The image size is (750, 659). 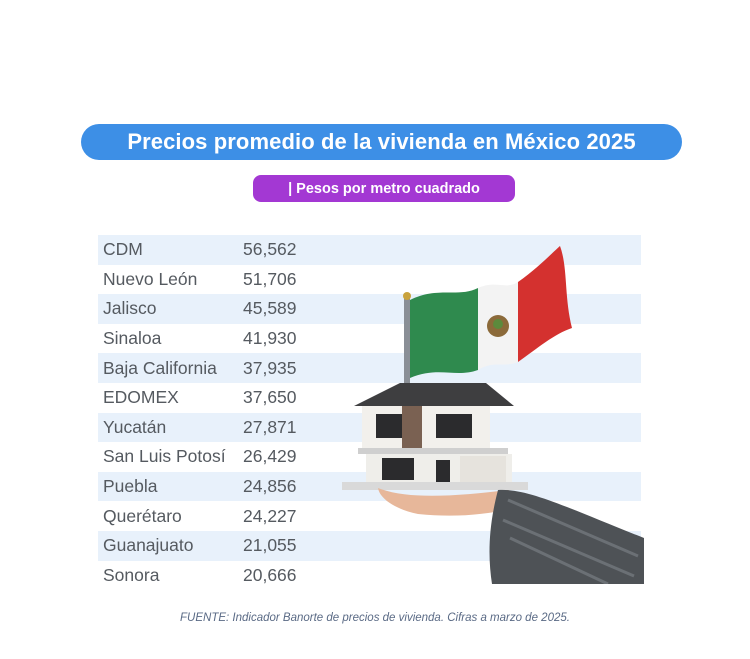 I want to click on price-value: 26,429, so click(x=270, y=456).